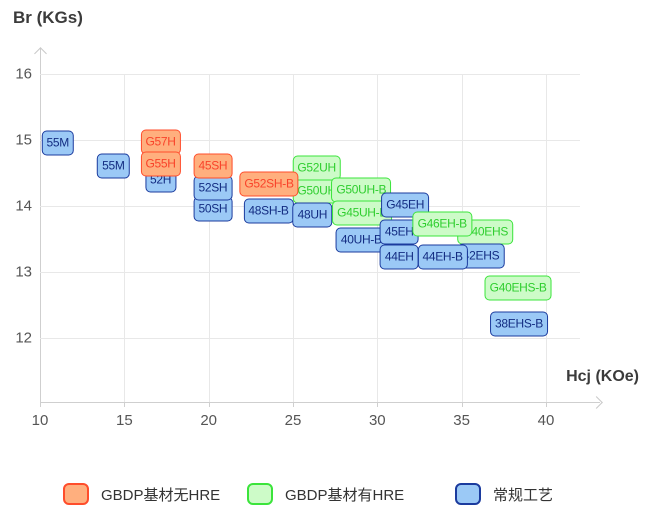 Image resolution: width=645 pixels, height=515 pixels. What do you see at coordinates (40, 420) in the screenshot?
I see `x-tick-label: 10` at bounding box center [40, 420].